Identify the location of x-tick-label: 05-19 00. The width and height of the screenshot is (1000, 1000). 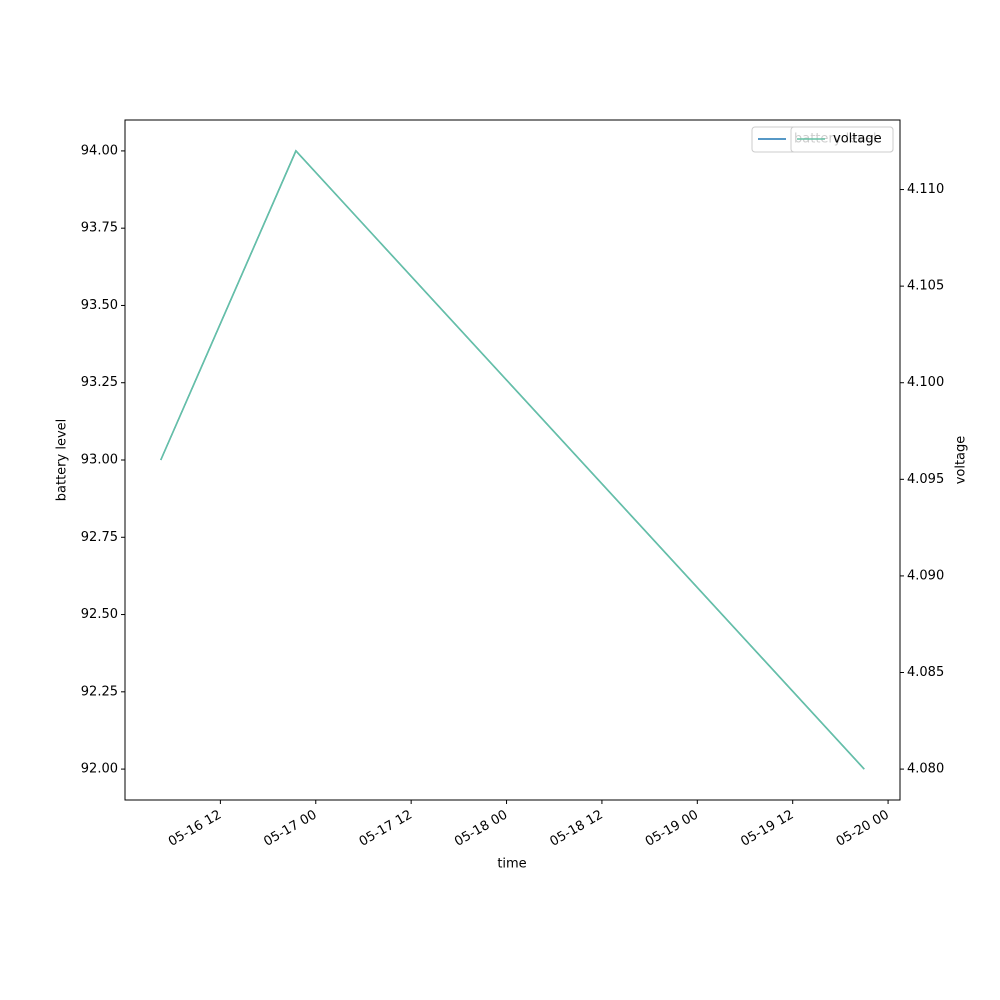
(672, 829).